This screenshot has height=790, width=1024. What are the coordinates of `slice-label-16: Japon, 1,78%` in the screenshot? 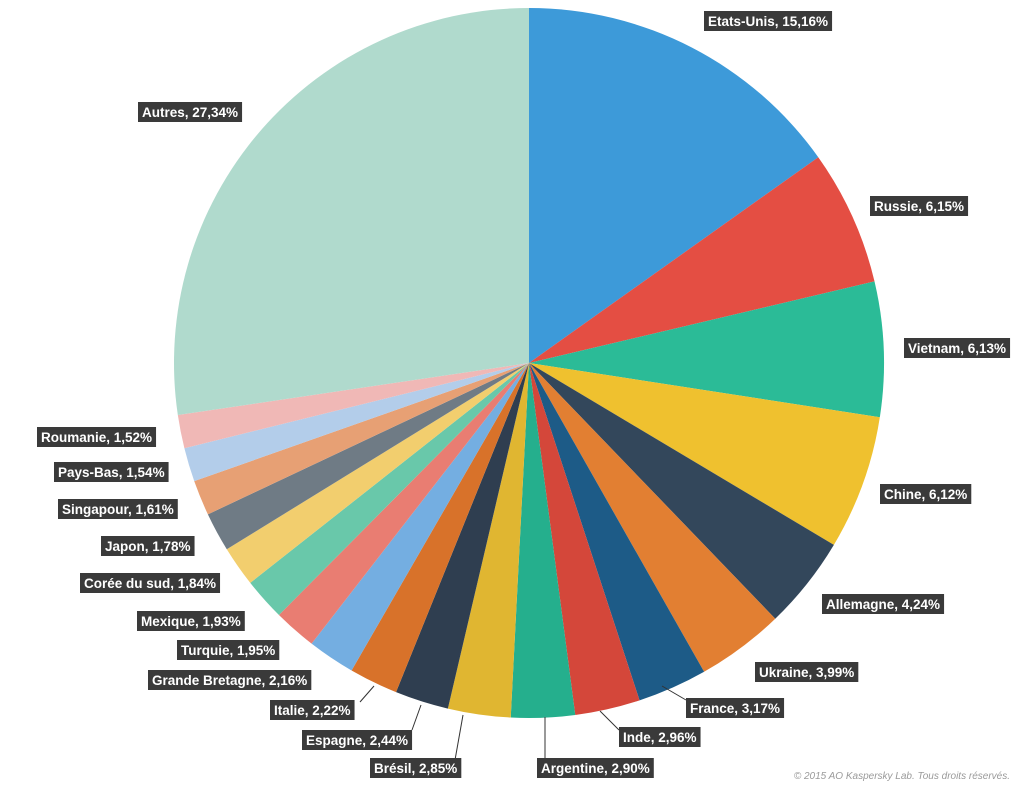 It's located at (148, 546).